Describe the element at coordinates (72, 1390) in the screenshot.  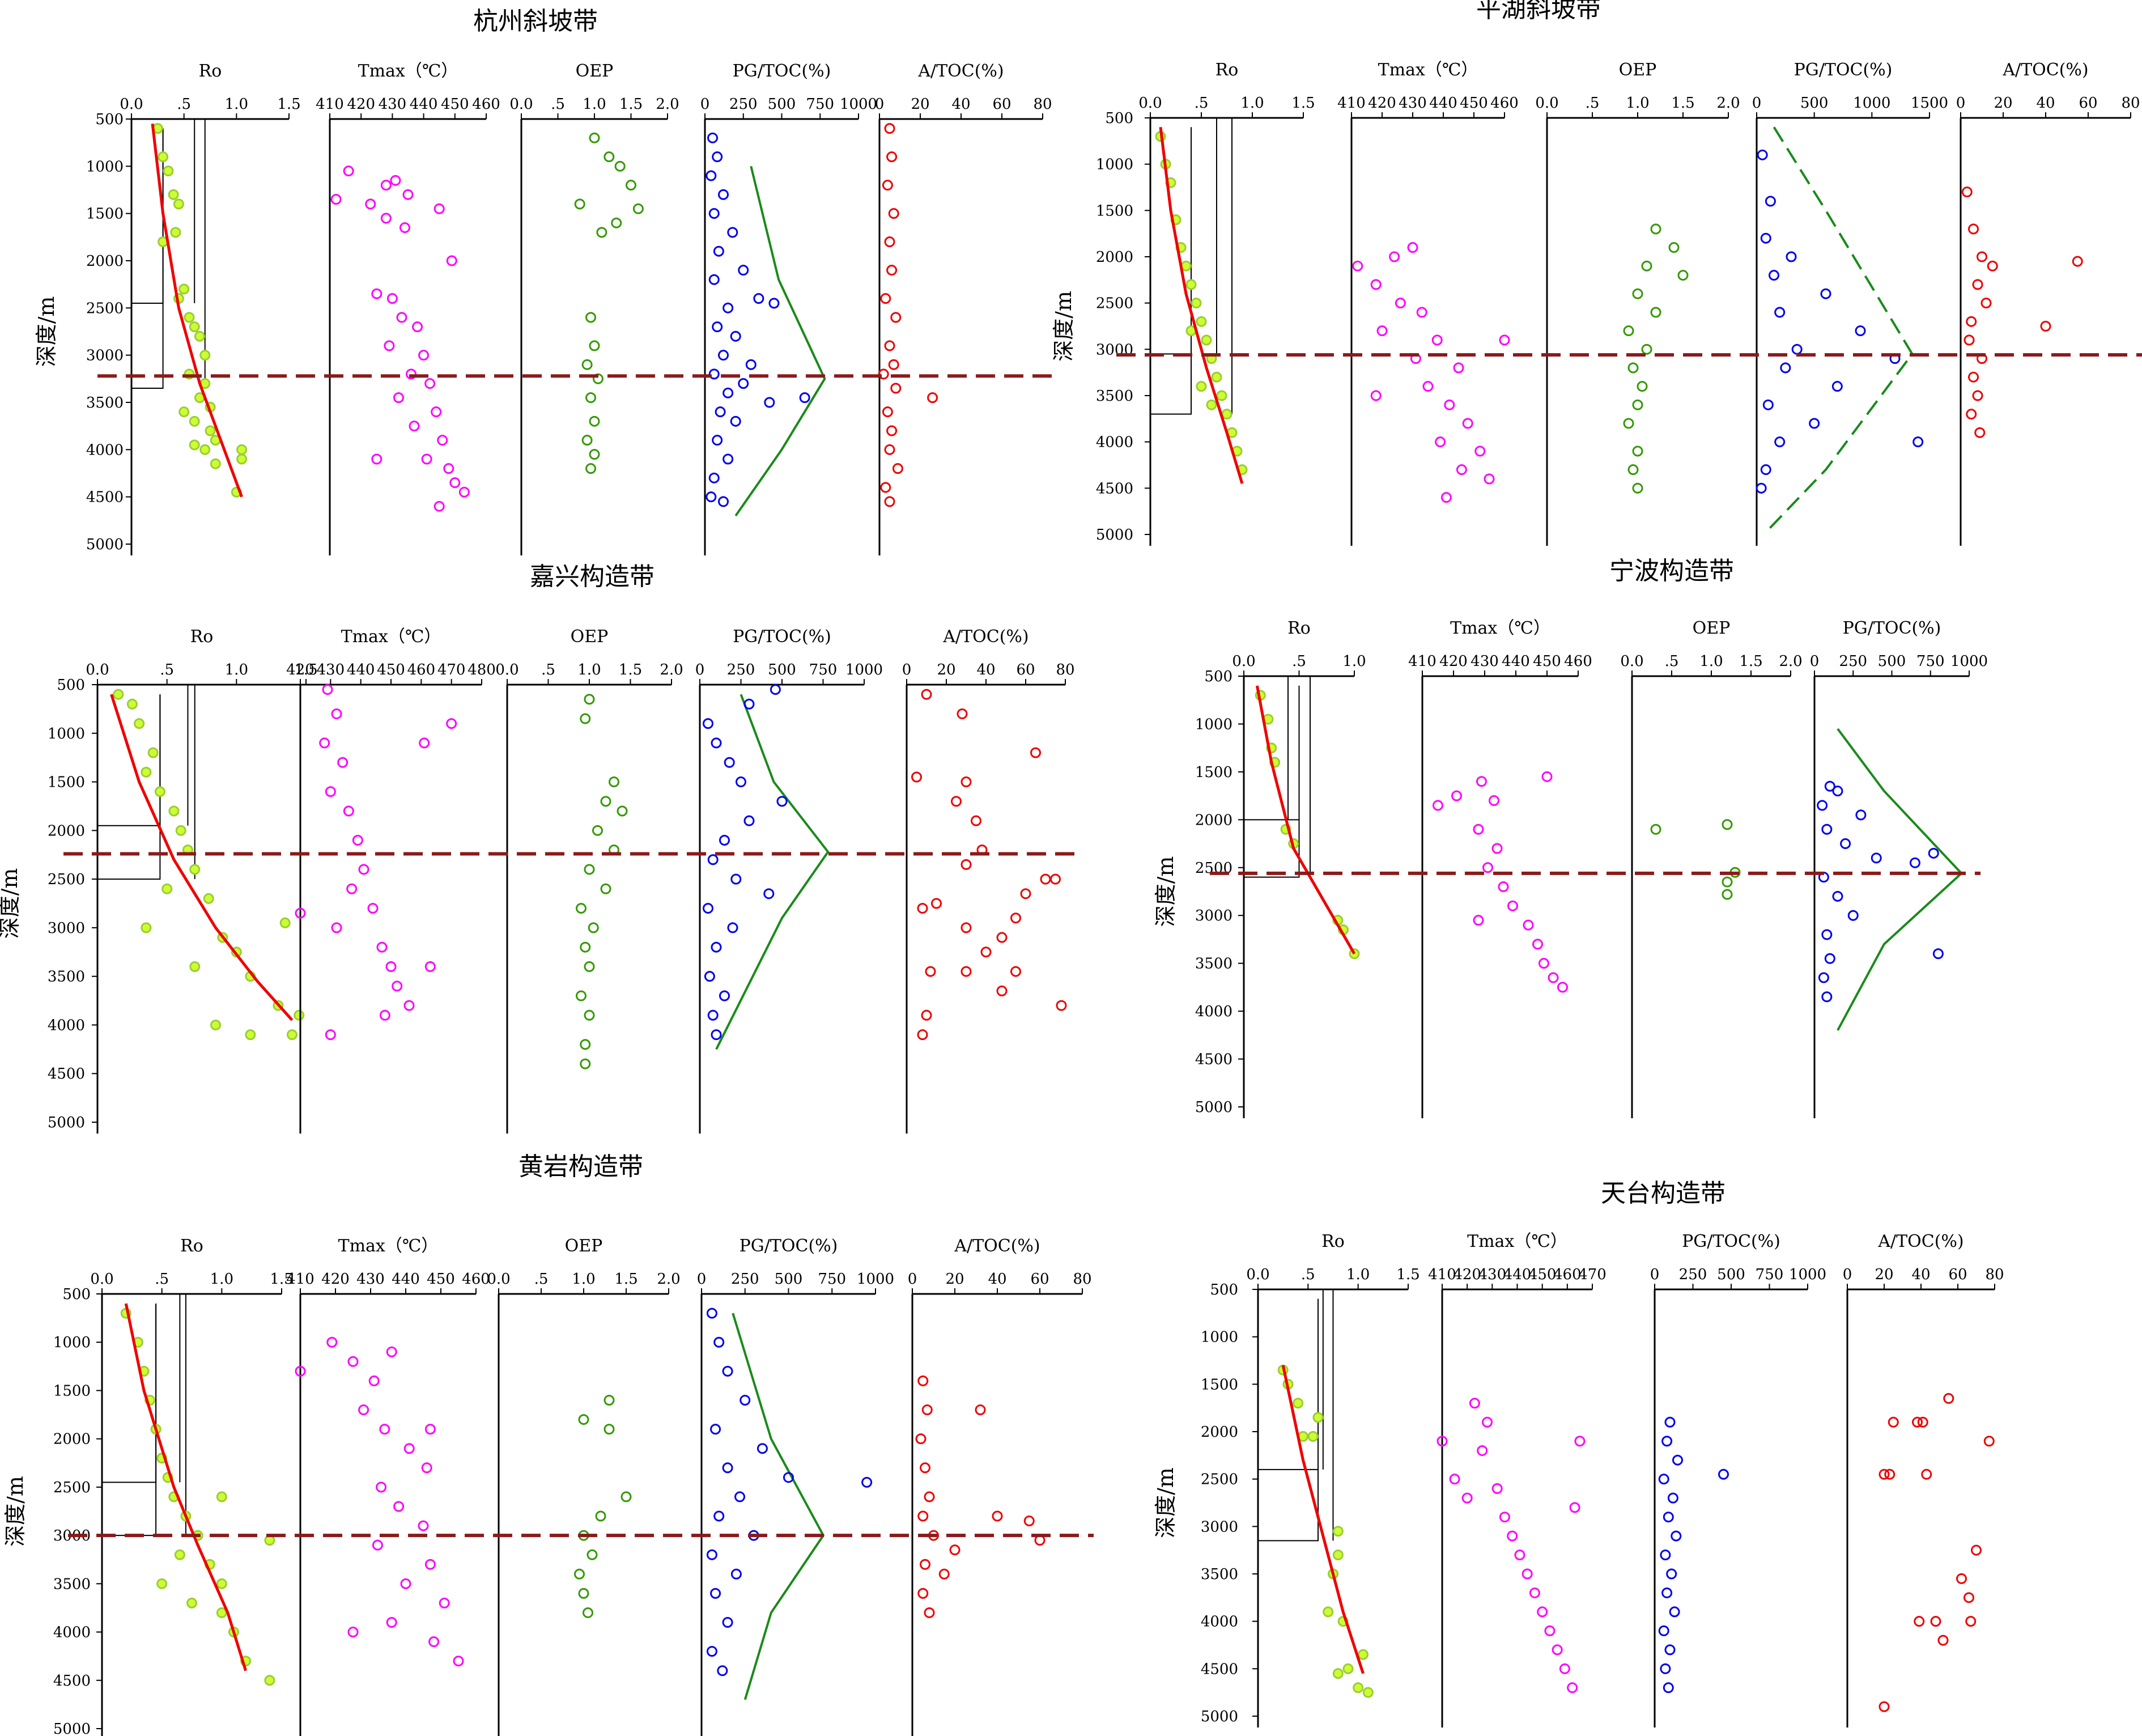
I see `depth-tick-label: 1500` at that location.